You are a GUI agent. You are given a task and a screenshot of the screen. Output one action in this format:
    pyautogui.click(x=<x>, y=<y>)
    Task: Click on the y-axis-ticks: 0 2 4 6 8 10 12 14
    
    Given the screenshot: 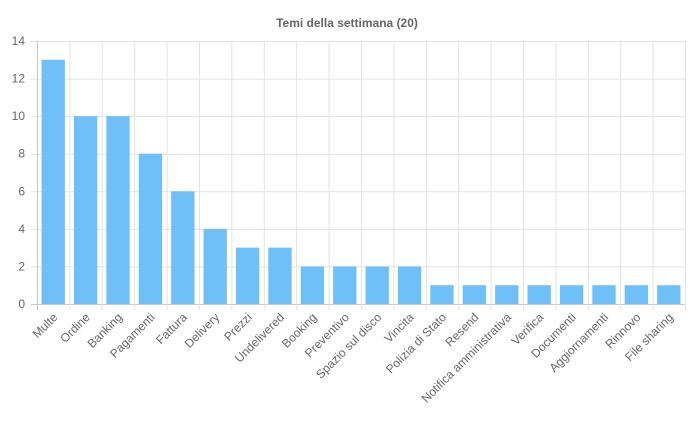 What is the action you would take?
    pyautogui.click(x=19, y=172)
    